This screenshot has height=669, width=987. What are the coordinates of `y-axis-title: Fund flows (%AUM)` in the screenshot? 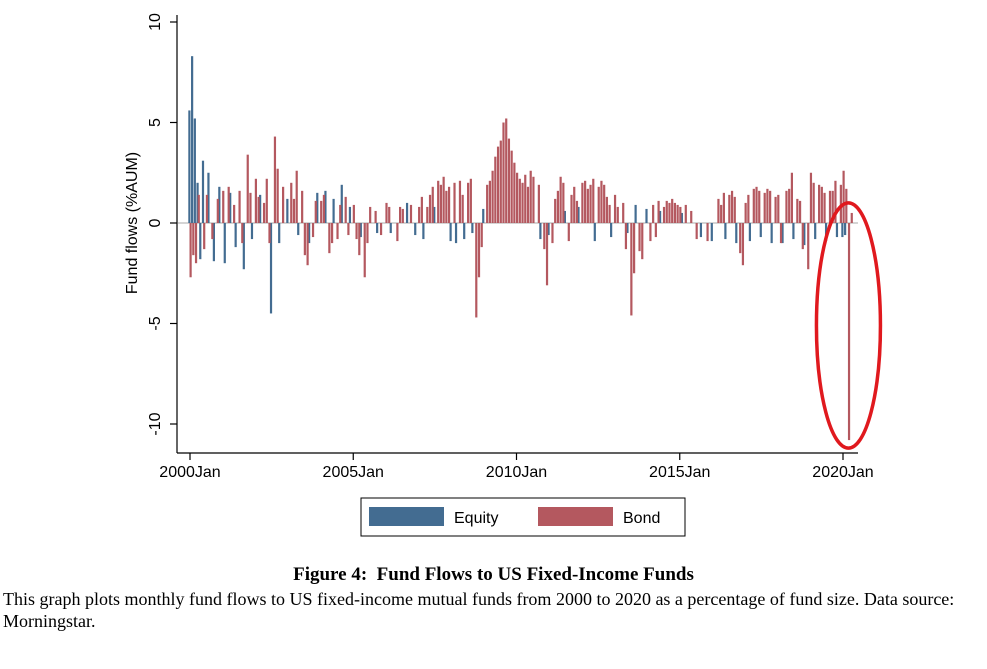 It's located at (132, 223).